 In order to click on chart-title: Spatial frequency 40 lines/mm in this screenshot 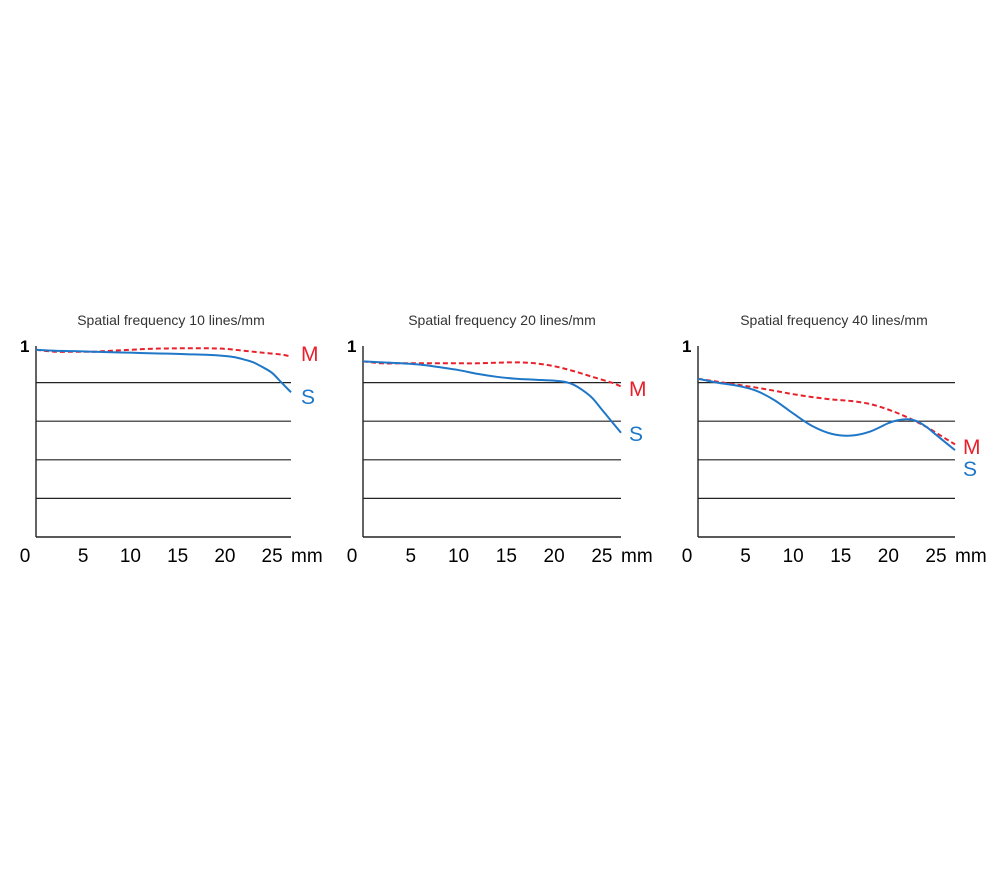, I will do `click(834, 320)`.